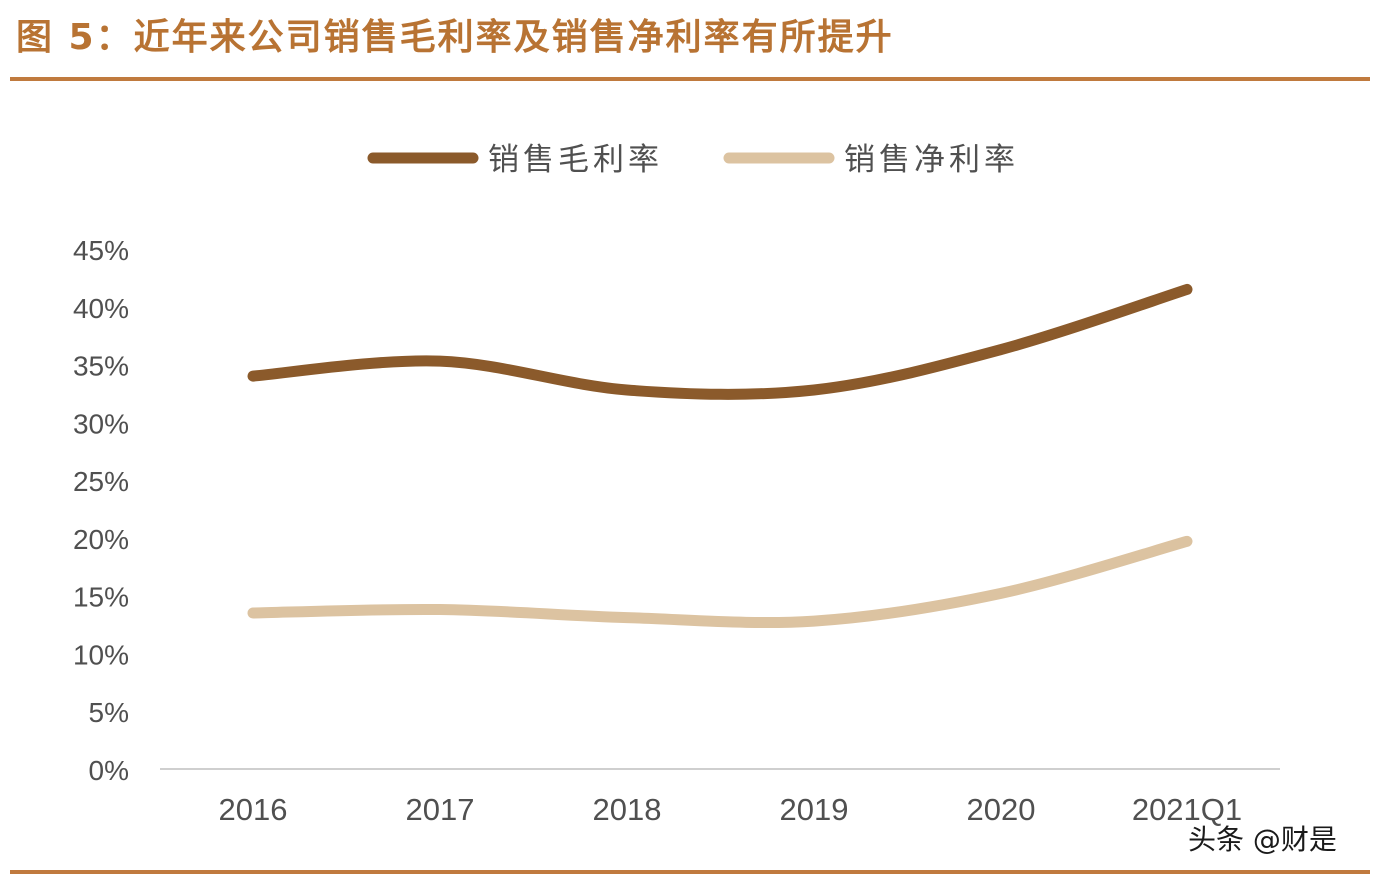 This screenshot has height=880, width=1396. What do you see at coordinates (101, 654) in the screenshot?
I see `y-tick-label: 10%` at bounding box center [101, 654].